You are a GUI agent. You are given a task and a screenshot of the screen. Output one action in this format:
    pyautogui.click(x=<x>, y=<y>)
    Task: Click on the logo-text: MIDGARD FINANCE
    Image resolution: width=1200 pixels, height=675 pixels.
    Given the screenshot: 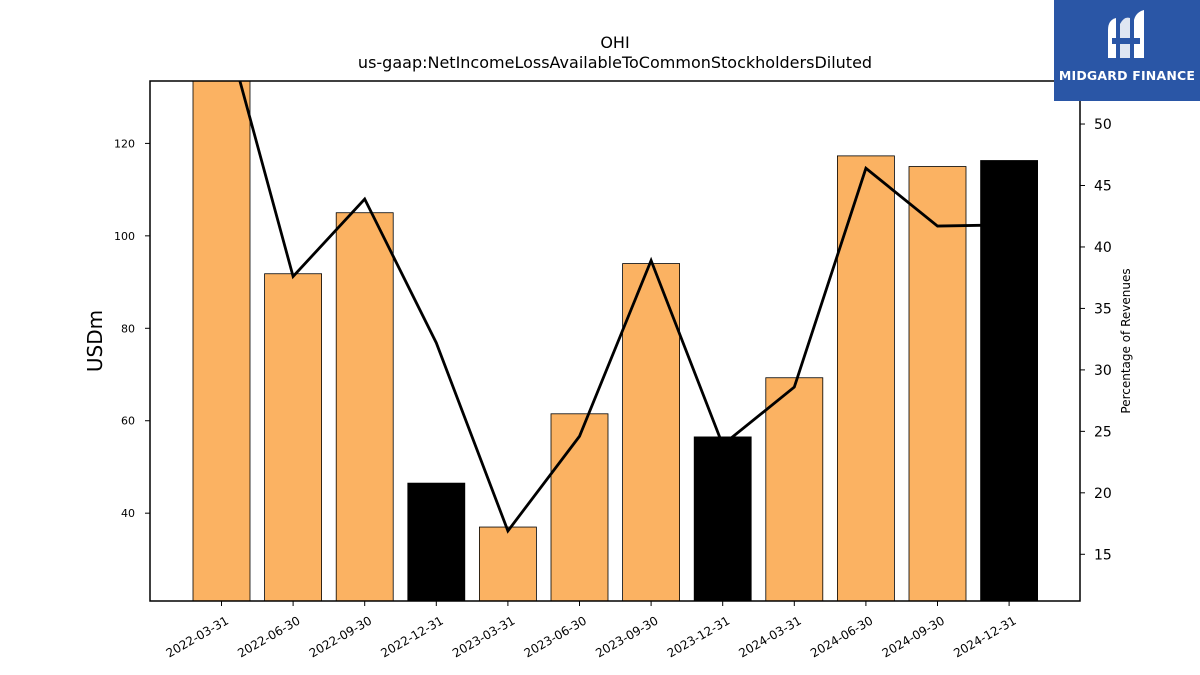 What is the action you would take?
    pyautogui.click(x=1127, y=75)
    